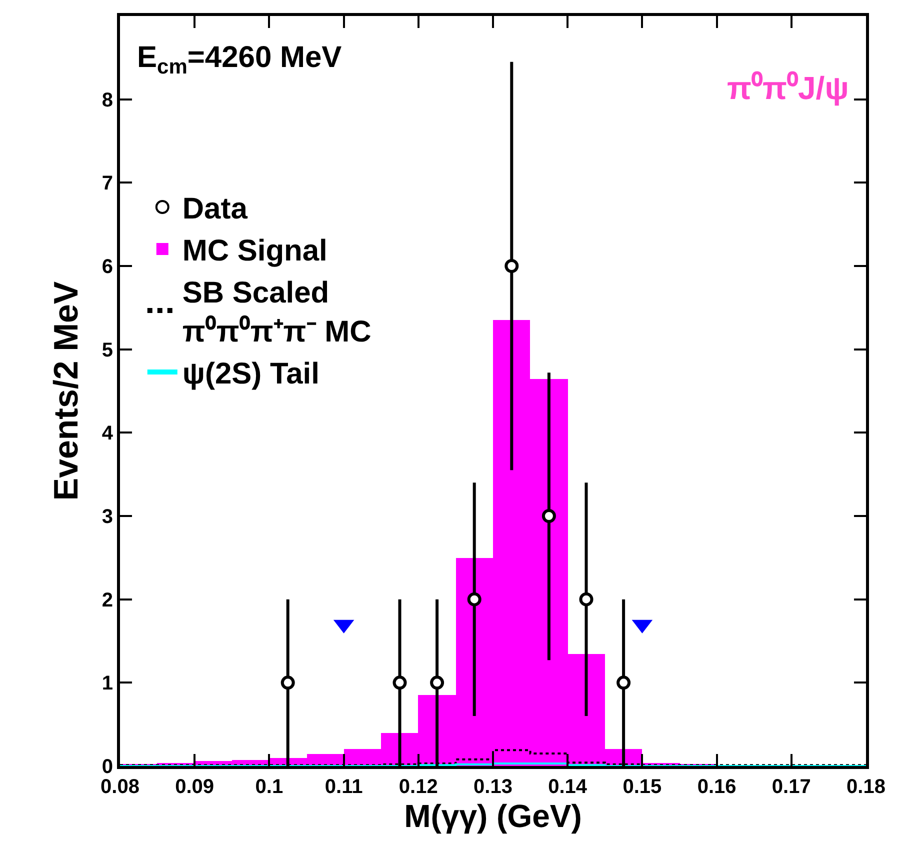 The height and width of the screenshot is (849, 897). What do you see at coordinates (269, 787) in the screenshot?
I see `x-tick-label: 0.1` at bounding box center [269, 787].